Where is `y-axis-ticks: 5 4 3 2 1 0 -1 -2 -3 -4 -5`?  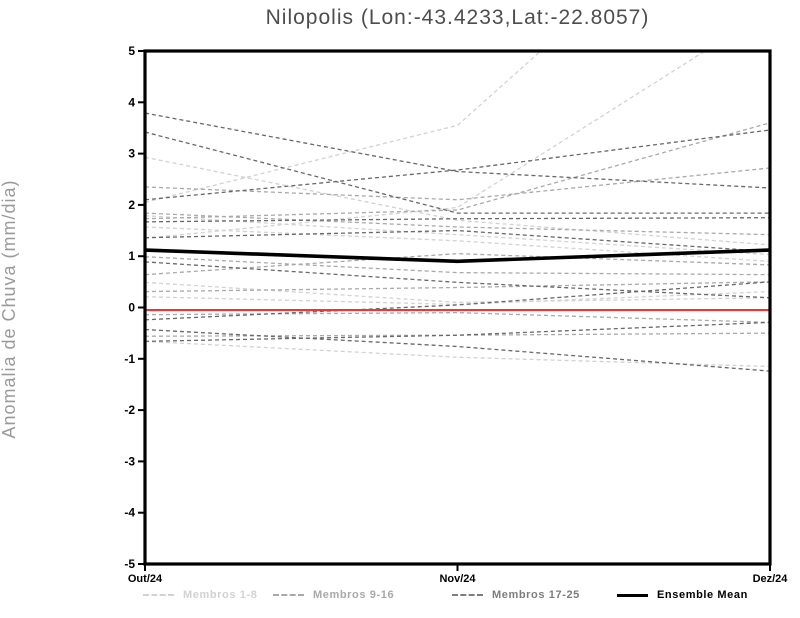 y-axis-ticks: 5 4 3 2 1 0 -1 -2 -3 -4 -5 is located at coordinates (134, 307).